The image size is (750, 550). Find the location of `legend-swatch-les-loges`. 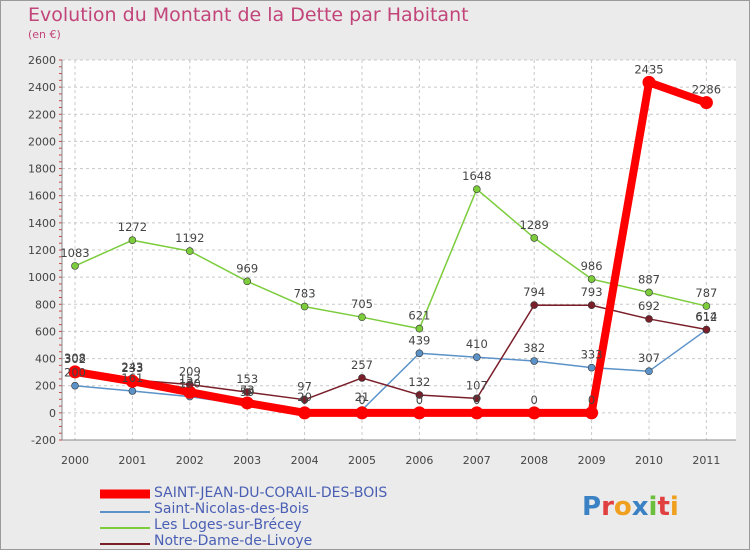

legend-swatch-les-loges is located at coordinates (125, 528).